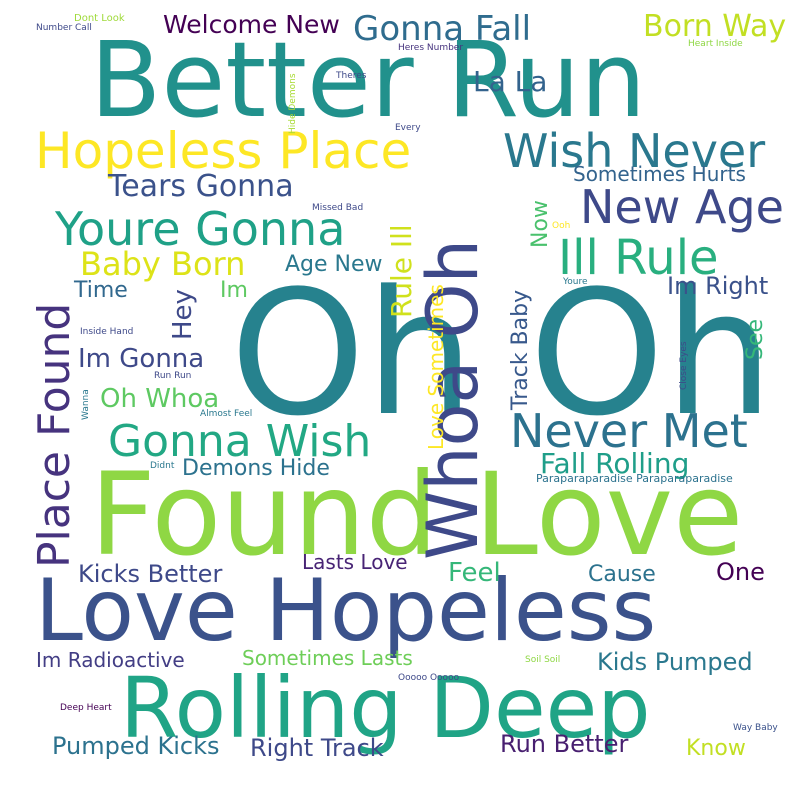  What do you see at coordinates (150, 574) in the screenshot?
I see `word-kicks-better: Kicks Better` at bounding box center [150, 574].